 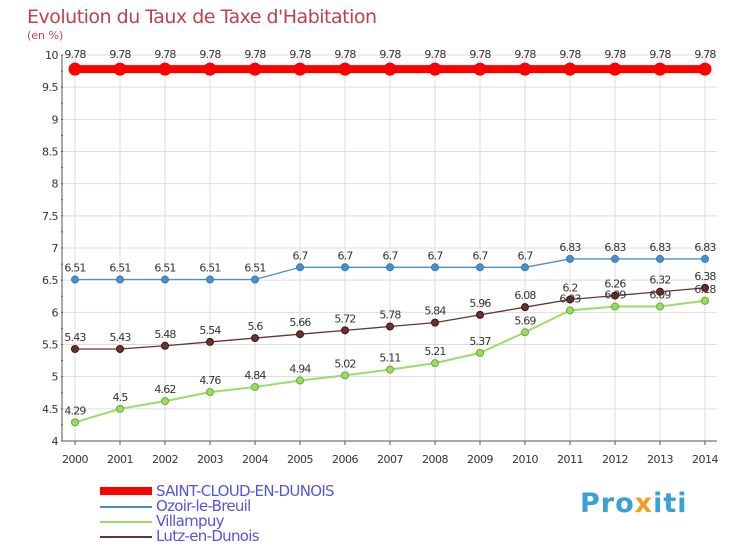 What do you see at coordinates (389, 358) in the screenshot?
I see `data-label: 5.11` at bounding box center [389, 358].